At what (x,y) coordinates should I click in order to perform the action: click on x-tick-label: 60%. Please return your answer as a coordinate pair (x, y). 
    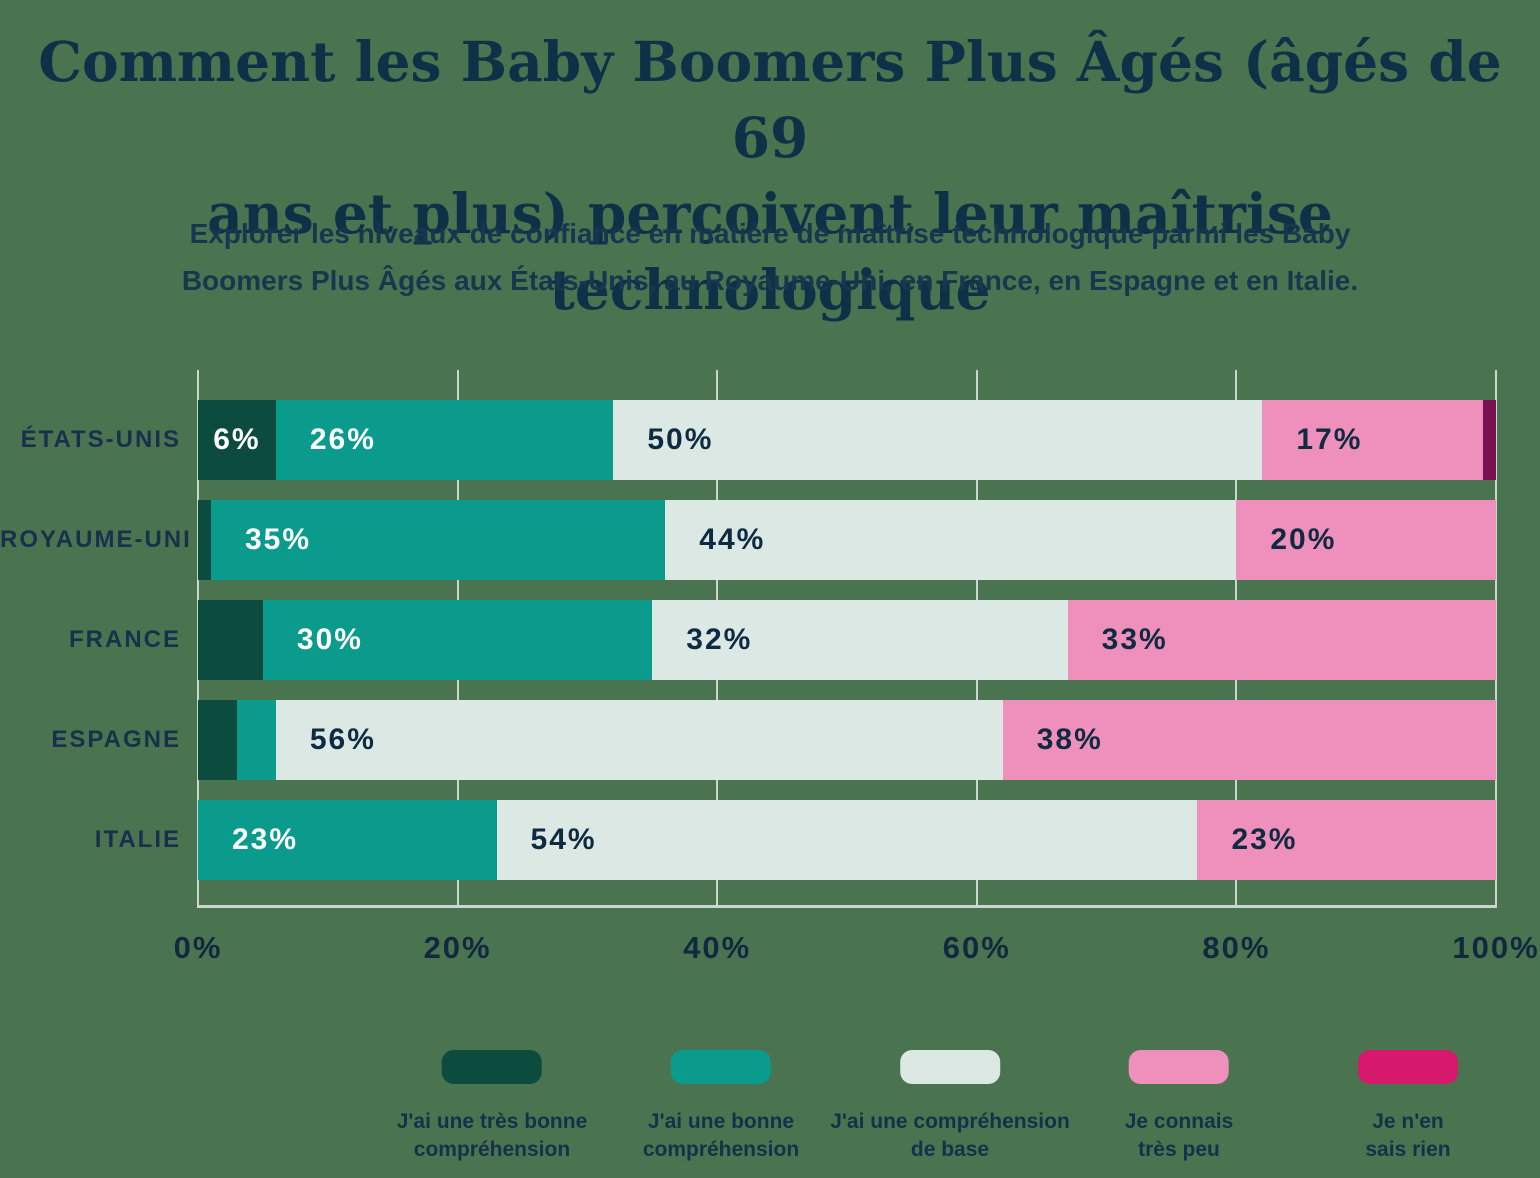
    Looking at the image, I should click on (976, 947).